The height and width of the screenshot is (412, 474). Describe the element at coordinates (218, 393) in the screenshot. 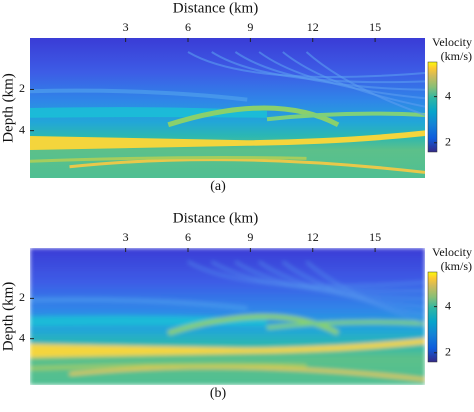

I see `caption: (b)` at that location.